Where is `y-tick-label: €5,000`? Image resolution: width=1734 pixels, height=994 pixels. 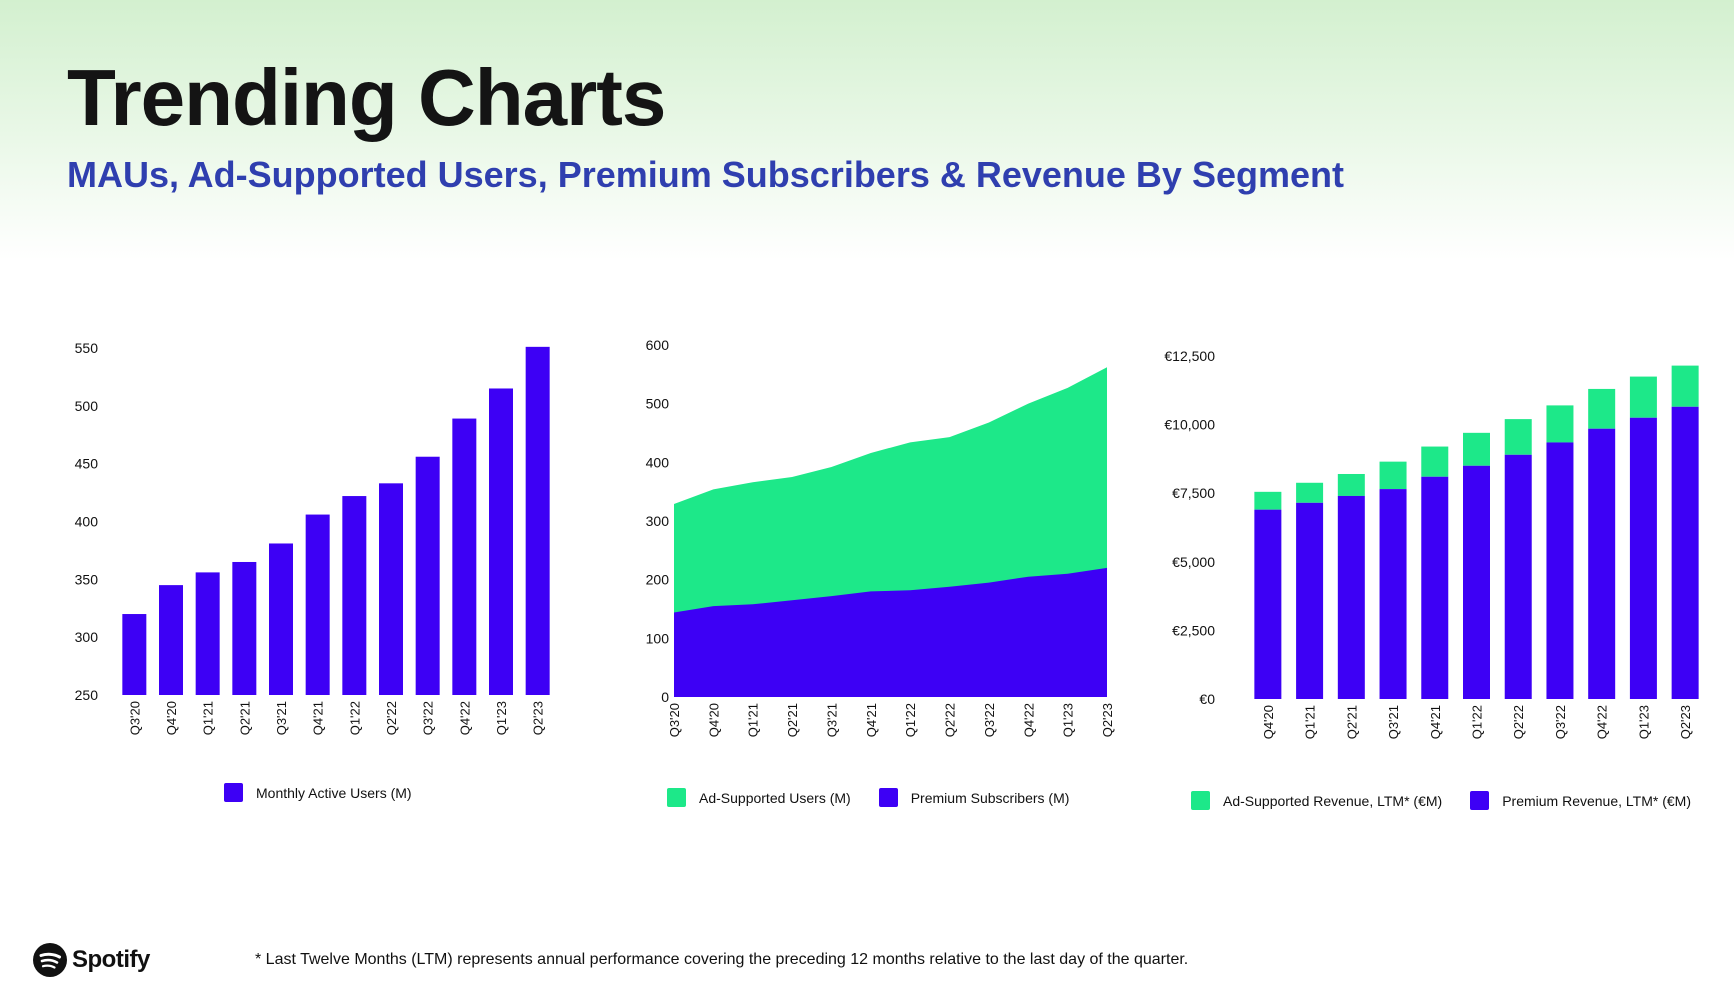 y-tick-label: €5,000 is located at coordinates (1193, 562).